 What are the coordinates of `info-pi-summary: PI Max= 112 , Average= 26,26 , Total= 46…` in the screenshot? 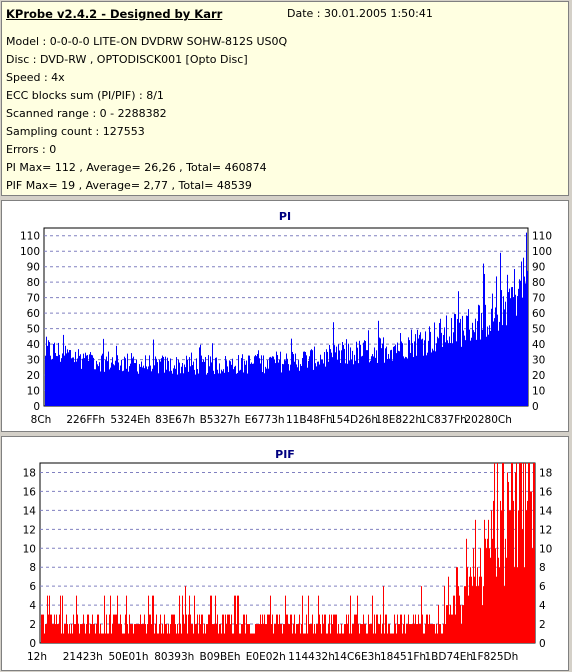 It's located at (136, 167).